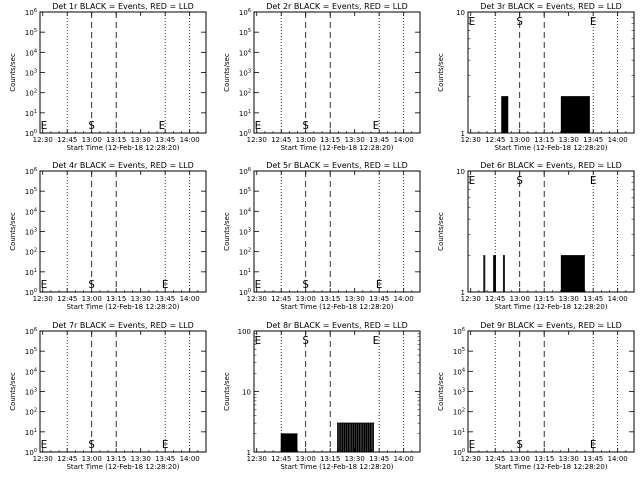  Describe the element at coordinates (245, 272) in the screenshot. I see `y-tick-label: 101` at that location.